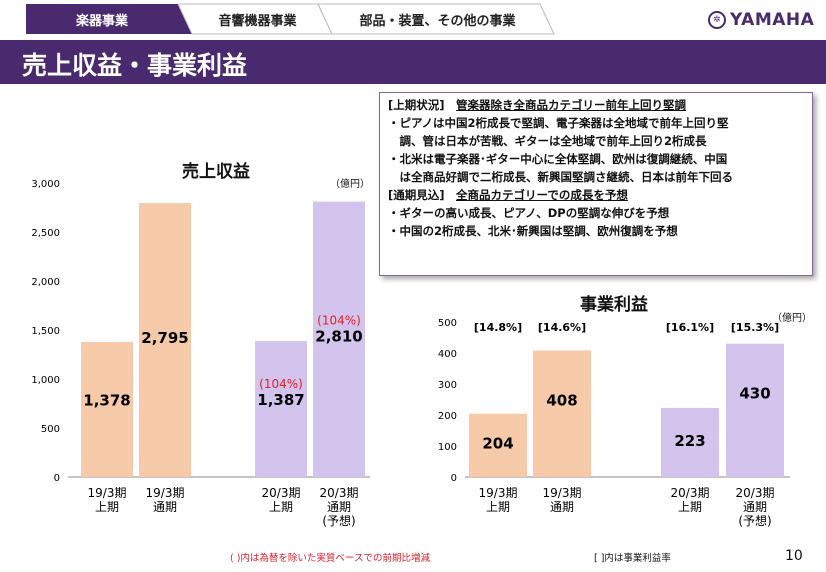 Image resolution: width=826 pixels, height=572 pixels. I want to click on y-tick-label: 200, so click(447, 416).